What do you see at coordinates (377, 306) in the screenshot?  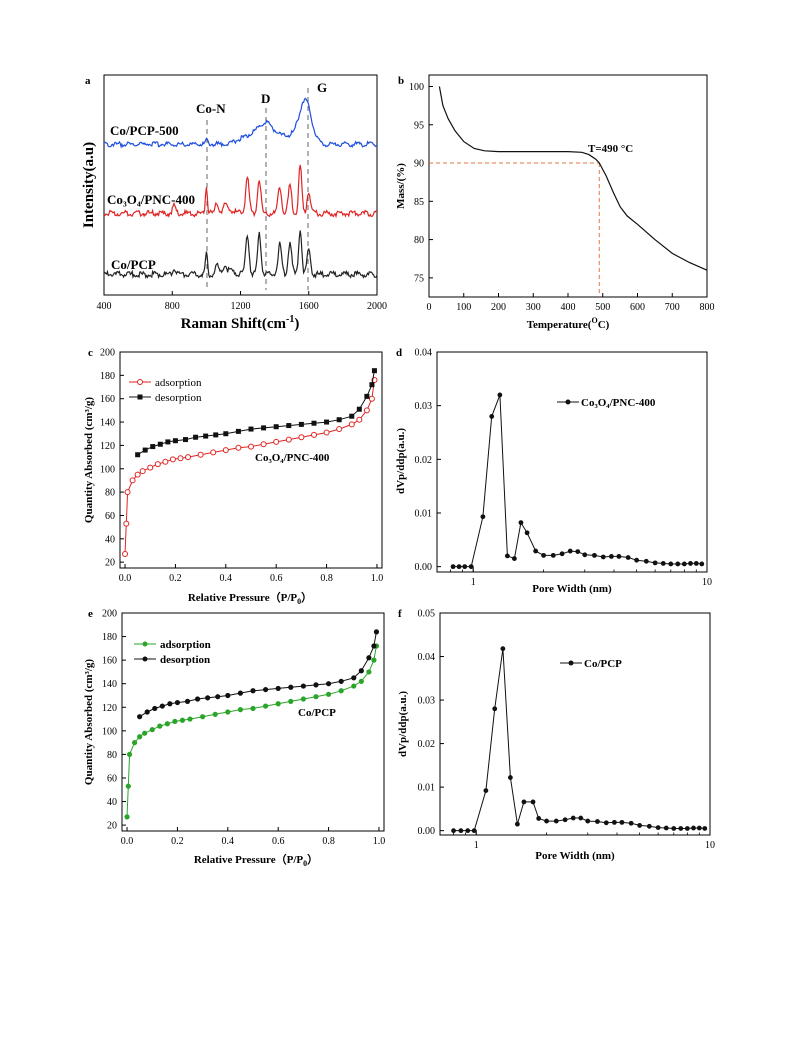 I see `x-tick-label: 2000` at bounding box center [377, 306].